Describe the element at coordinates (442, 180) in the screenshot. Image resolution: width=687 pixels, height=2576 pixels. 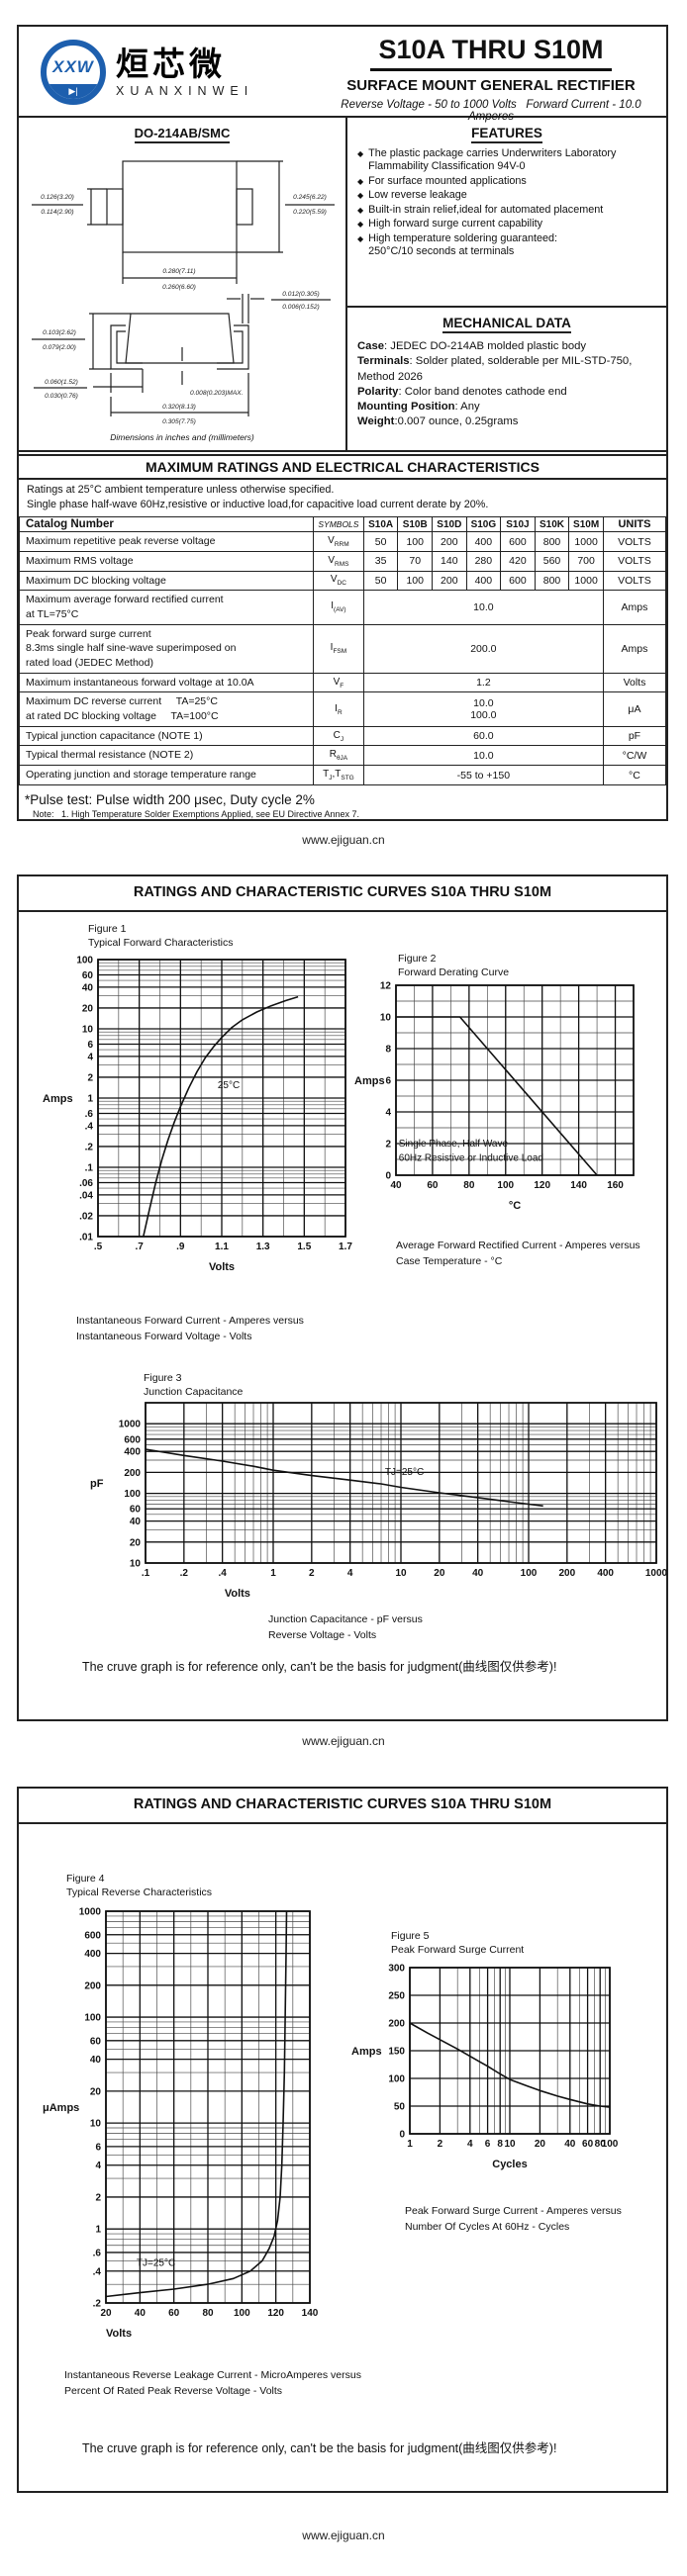
I see `feature-item: ◆ For surface mounted applications` at that location.